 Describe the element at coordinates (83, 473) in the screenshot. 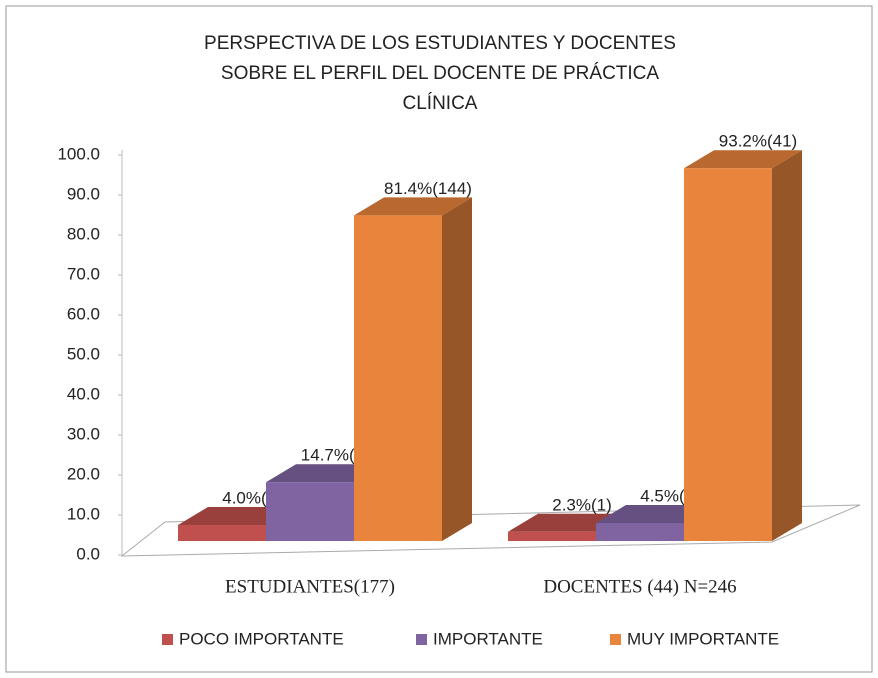

I see `y-tick-label: 20.0` at that location.